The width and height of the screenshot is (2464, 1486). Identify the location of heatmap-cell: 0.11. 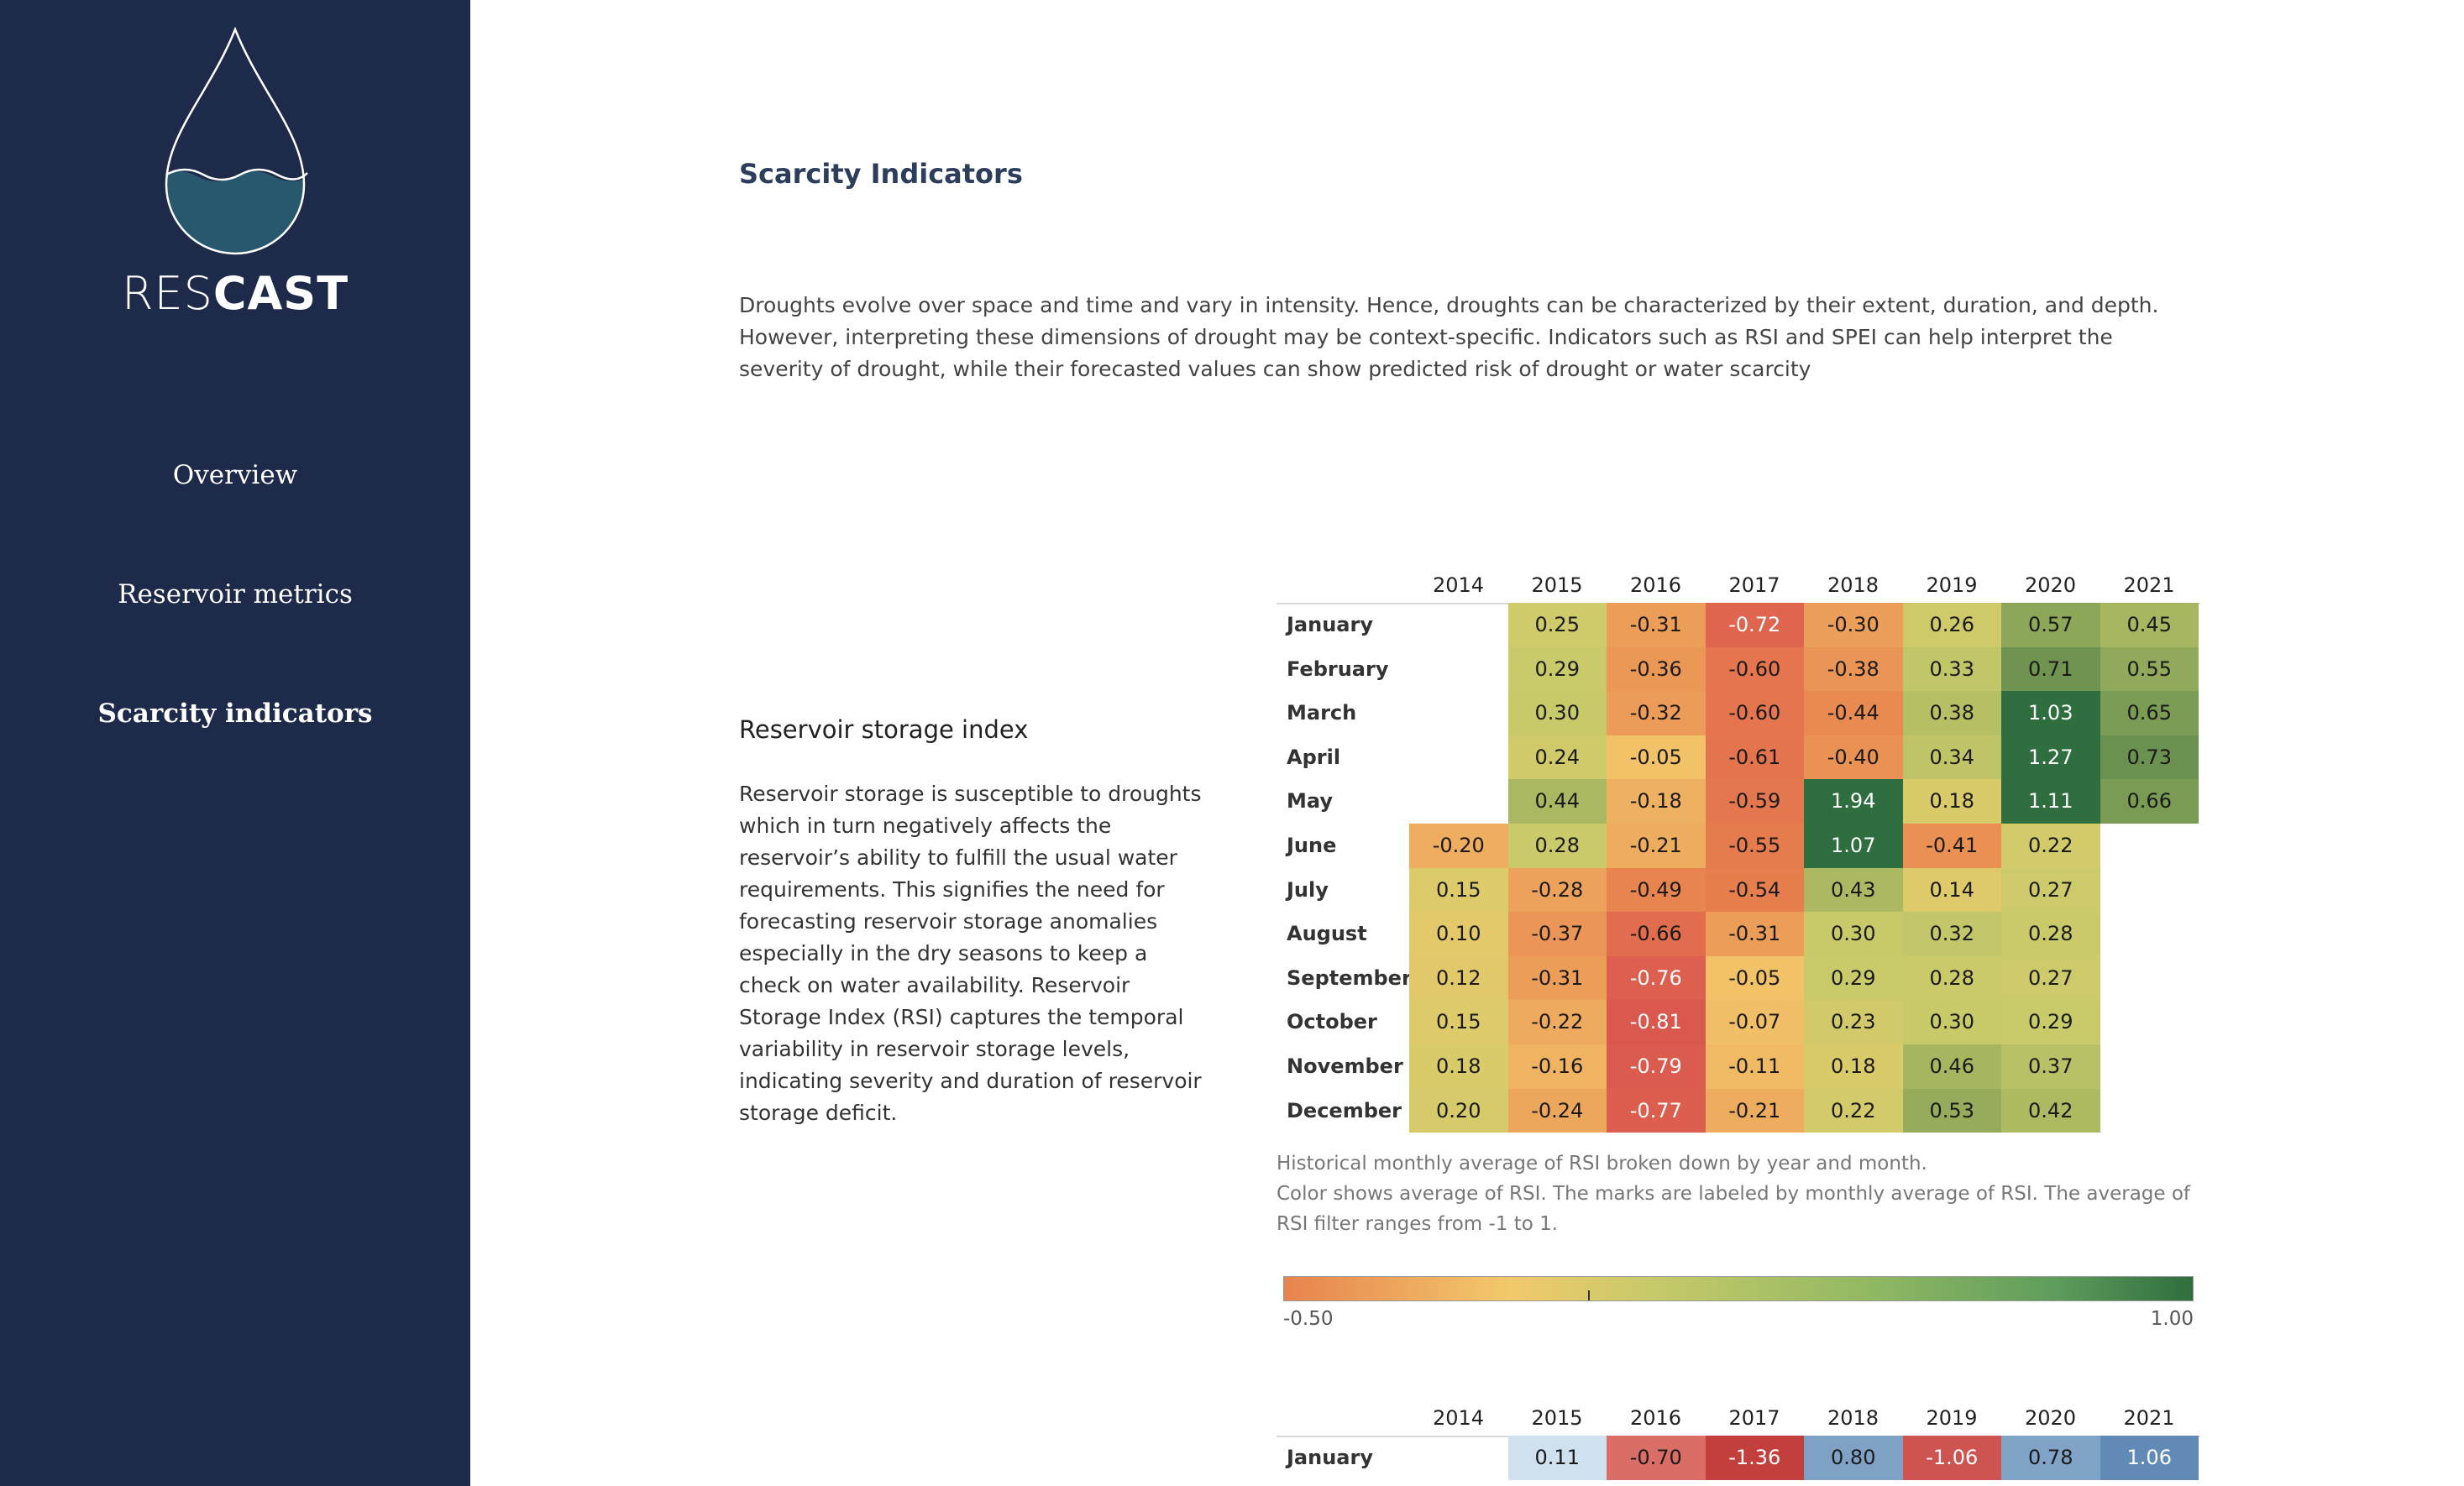
(1557, 1458).